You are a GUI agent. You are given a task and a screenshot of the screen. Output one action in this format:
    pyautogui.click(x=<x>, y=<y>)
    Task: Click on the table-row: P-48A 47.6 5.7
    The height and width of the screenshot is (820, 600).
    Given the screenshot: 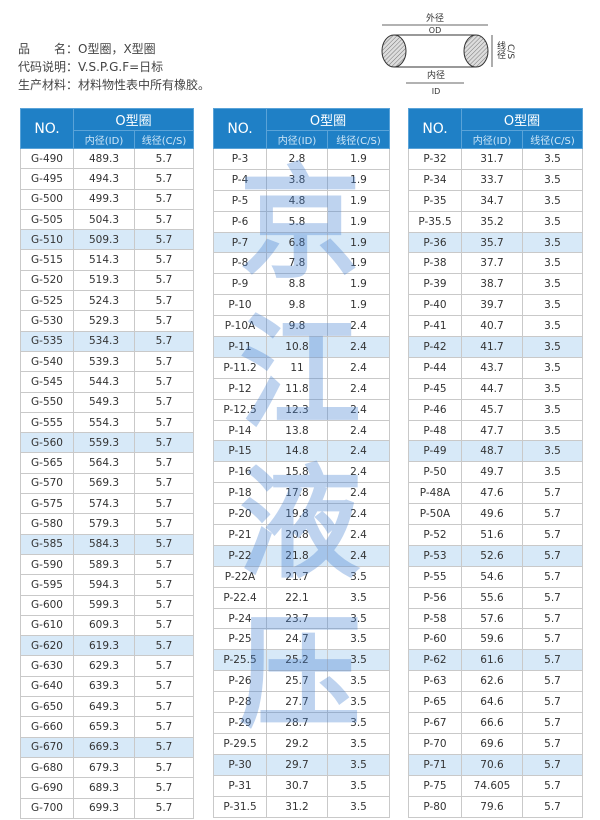 What is the action you would take?
    pyautogui.click(x=496, y=493)
    